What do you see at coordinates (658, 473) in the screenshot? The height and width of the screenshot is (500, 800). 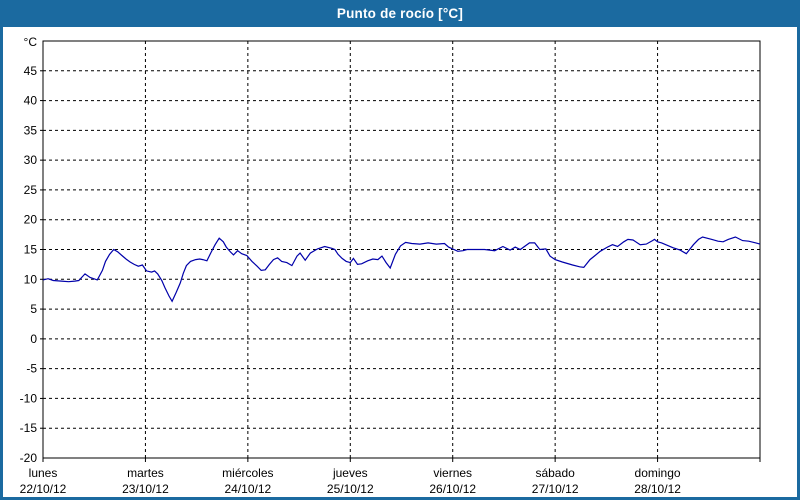 I see `x-axis-day-label: domingo` at bounding box center [658, 473].